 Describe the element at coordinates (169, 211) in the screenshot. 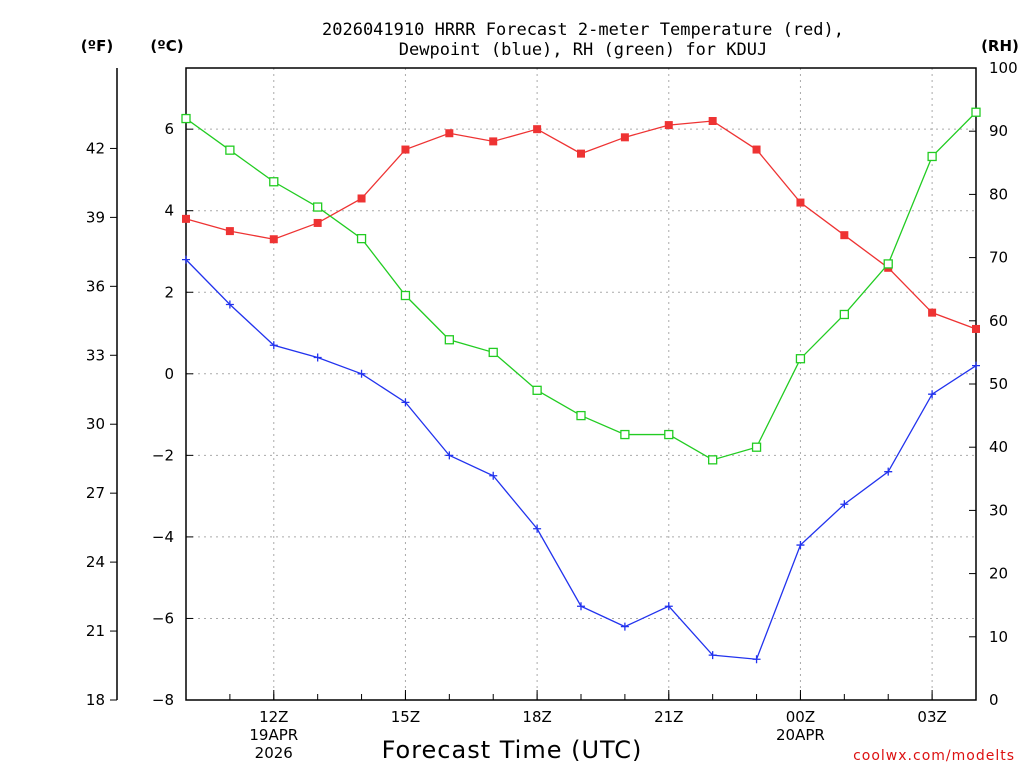

I see `c-tick-label: 4` at that location.